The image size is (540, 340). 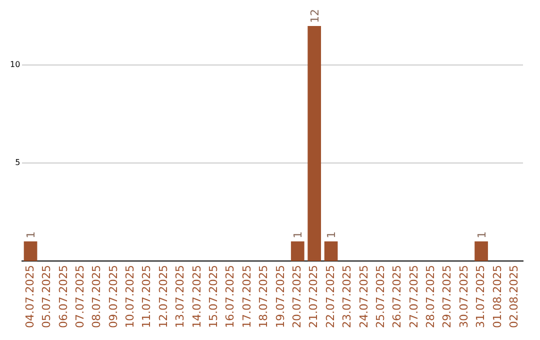 I want to click on x-tick-label: 31.07.2025, so click(x=481, y=296).